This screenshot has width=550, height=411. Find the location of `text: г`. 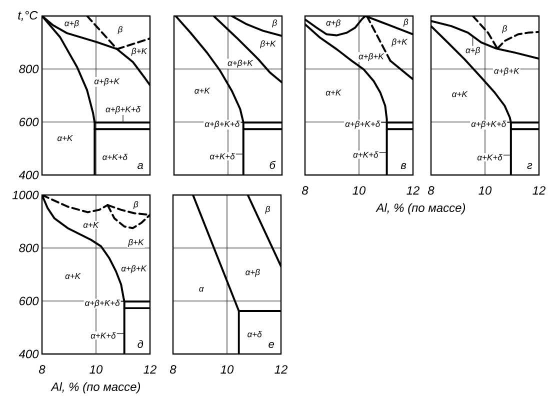

text: г is located at coordinates (529, 166).